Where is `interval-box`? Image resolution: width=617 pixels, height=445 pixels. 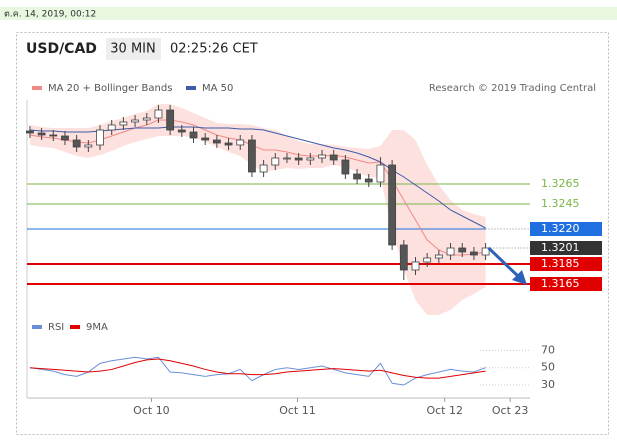 interval-box is located at coordinates (133, 49).